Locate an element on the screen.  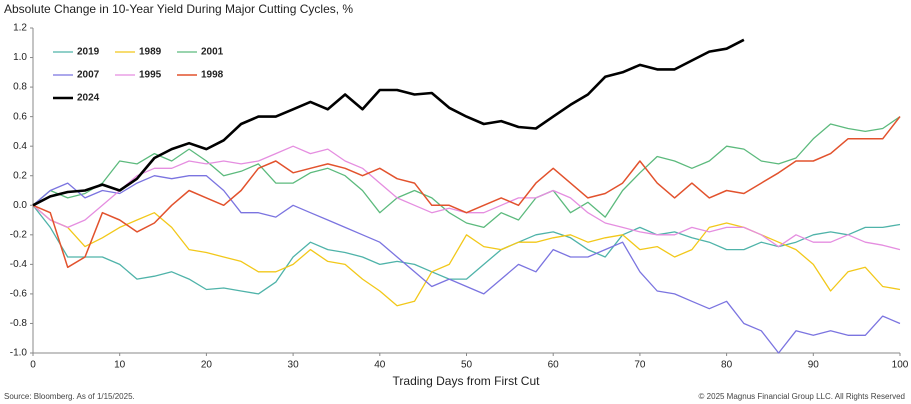
legend-label: 2019 is located at coordinates (88, 52).